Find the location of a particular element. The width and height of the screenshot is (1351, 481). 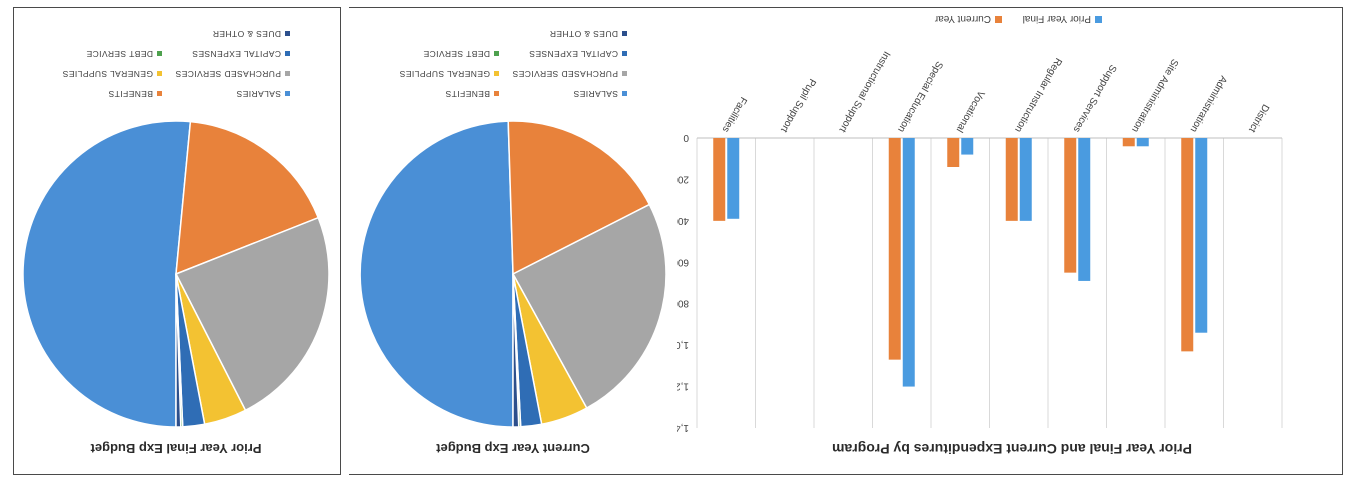

pie1-legend-label-capital-expenses: CAPITAL EXPENSES is located at coordinates (236, 54).